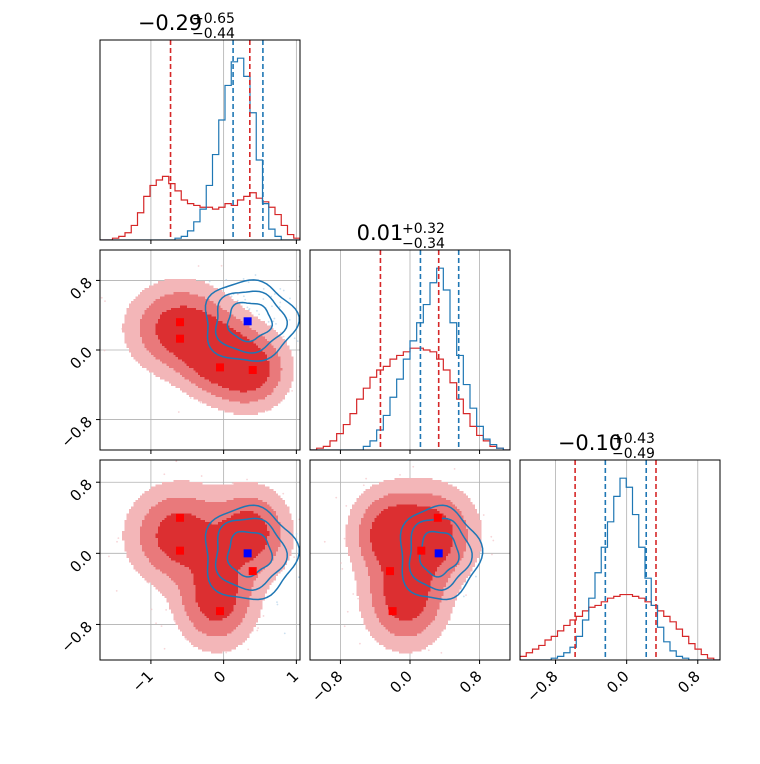  What do you see at coordinates (200, 208) in the screenshot?
I see `red-histogram` at bounding box center [200, 208].